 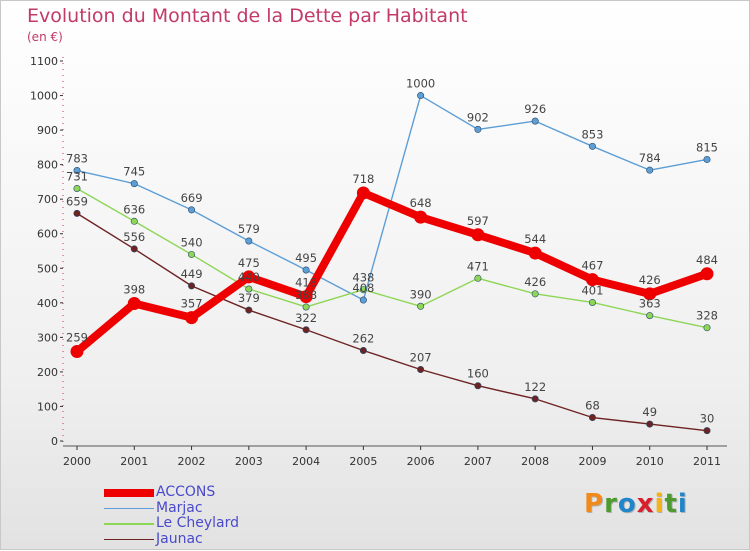 What do you see at coordinates (592, 406) in the screenshot?
I see `data-label-jaunac: 68` at bounding box center [592, 406].